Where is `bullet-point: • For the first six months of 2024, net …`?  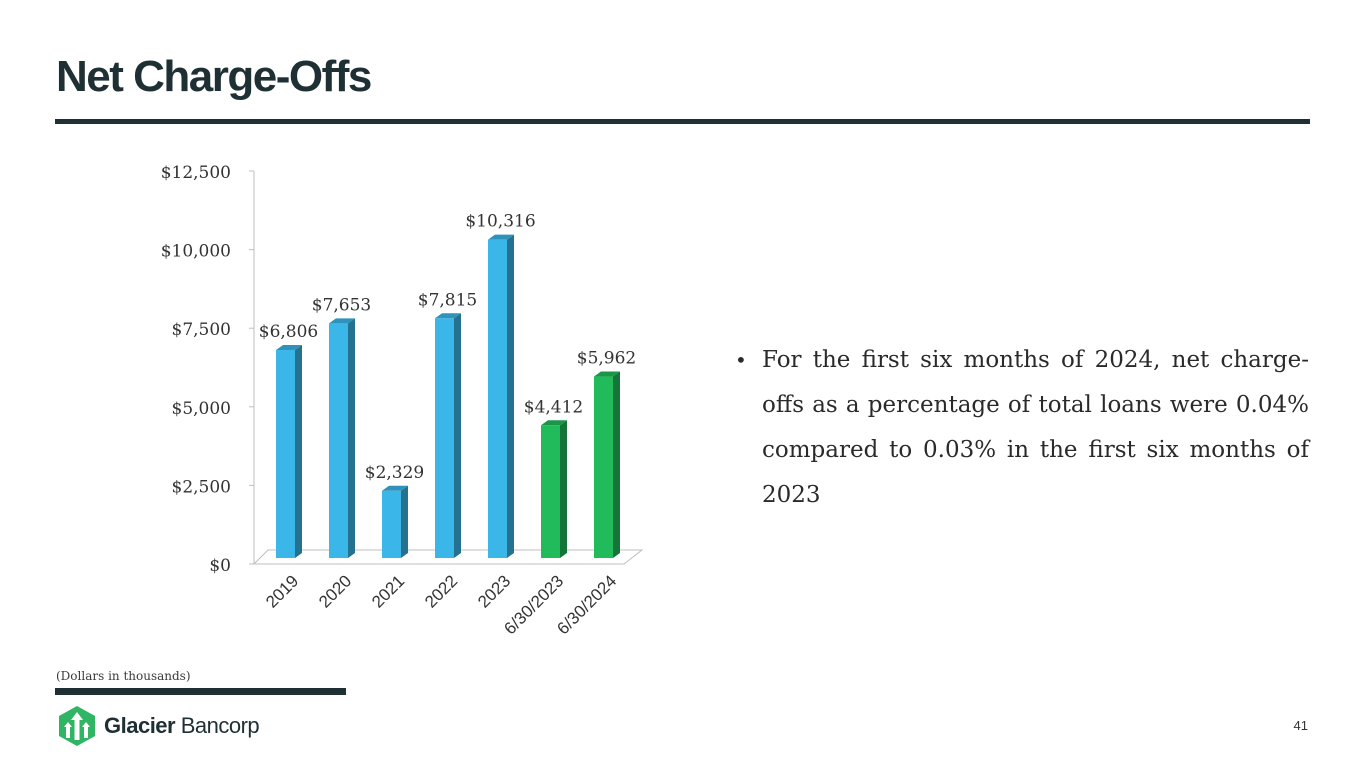
bullet-point: • For the first six months of 2024, net … is located at coordinates (1022, 428).